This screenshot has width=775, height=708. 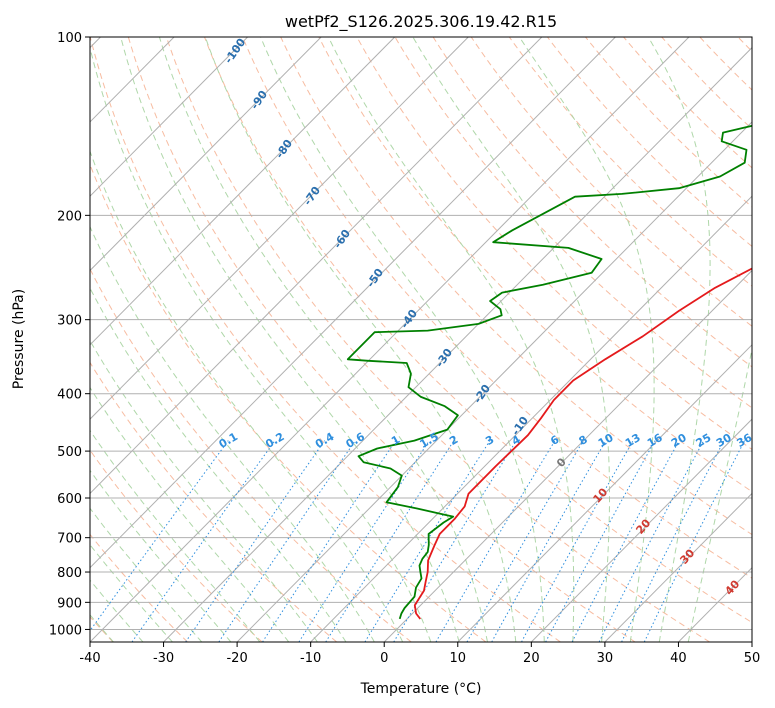 I want to click on y-tick-label: 700, so click(x=69, y=539).